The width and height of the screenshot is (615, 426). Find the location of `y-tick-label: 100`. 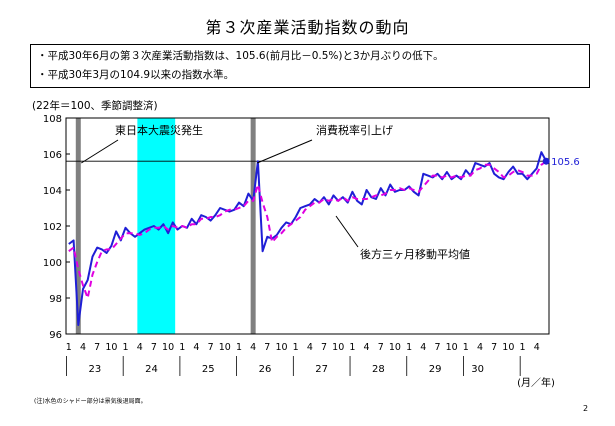

y-tick-label: 100 is located at coordinates (52, 263).